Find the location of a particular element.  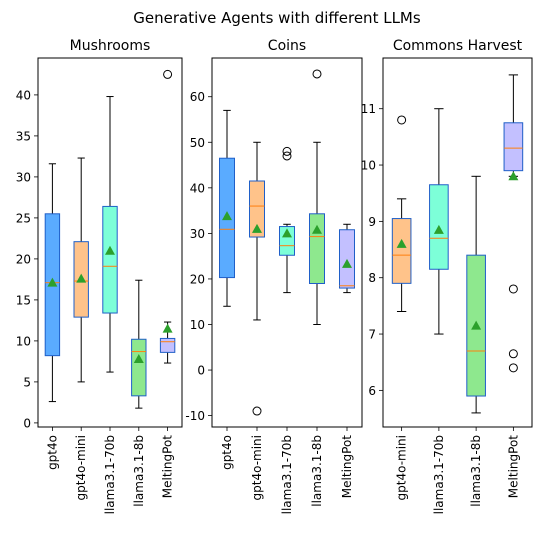

figure-title: Generative Agents with different LLMs is located at coordinates (277, 18).